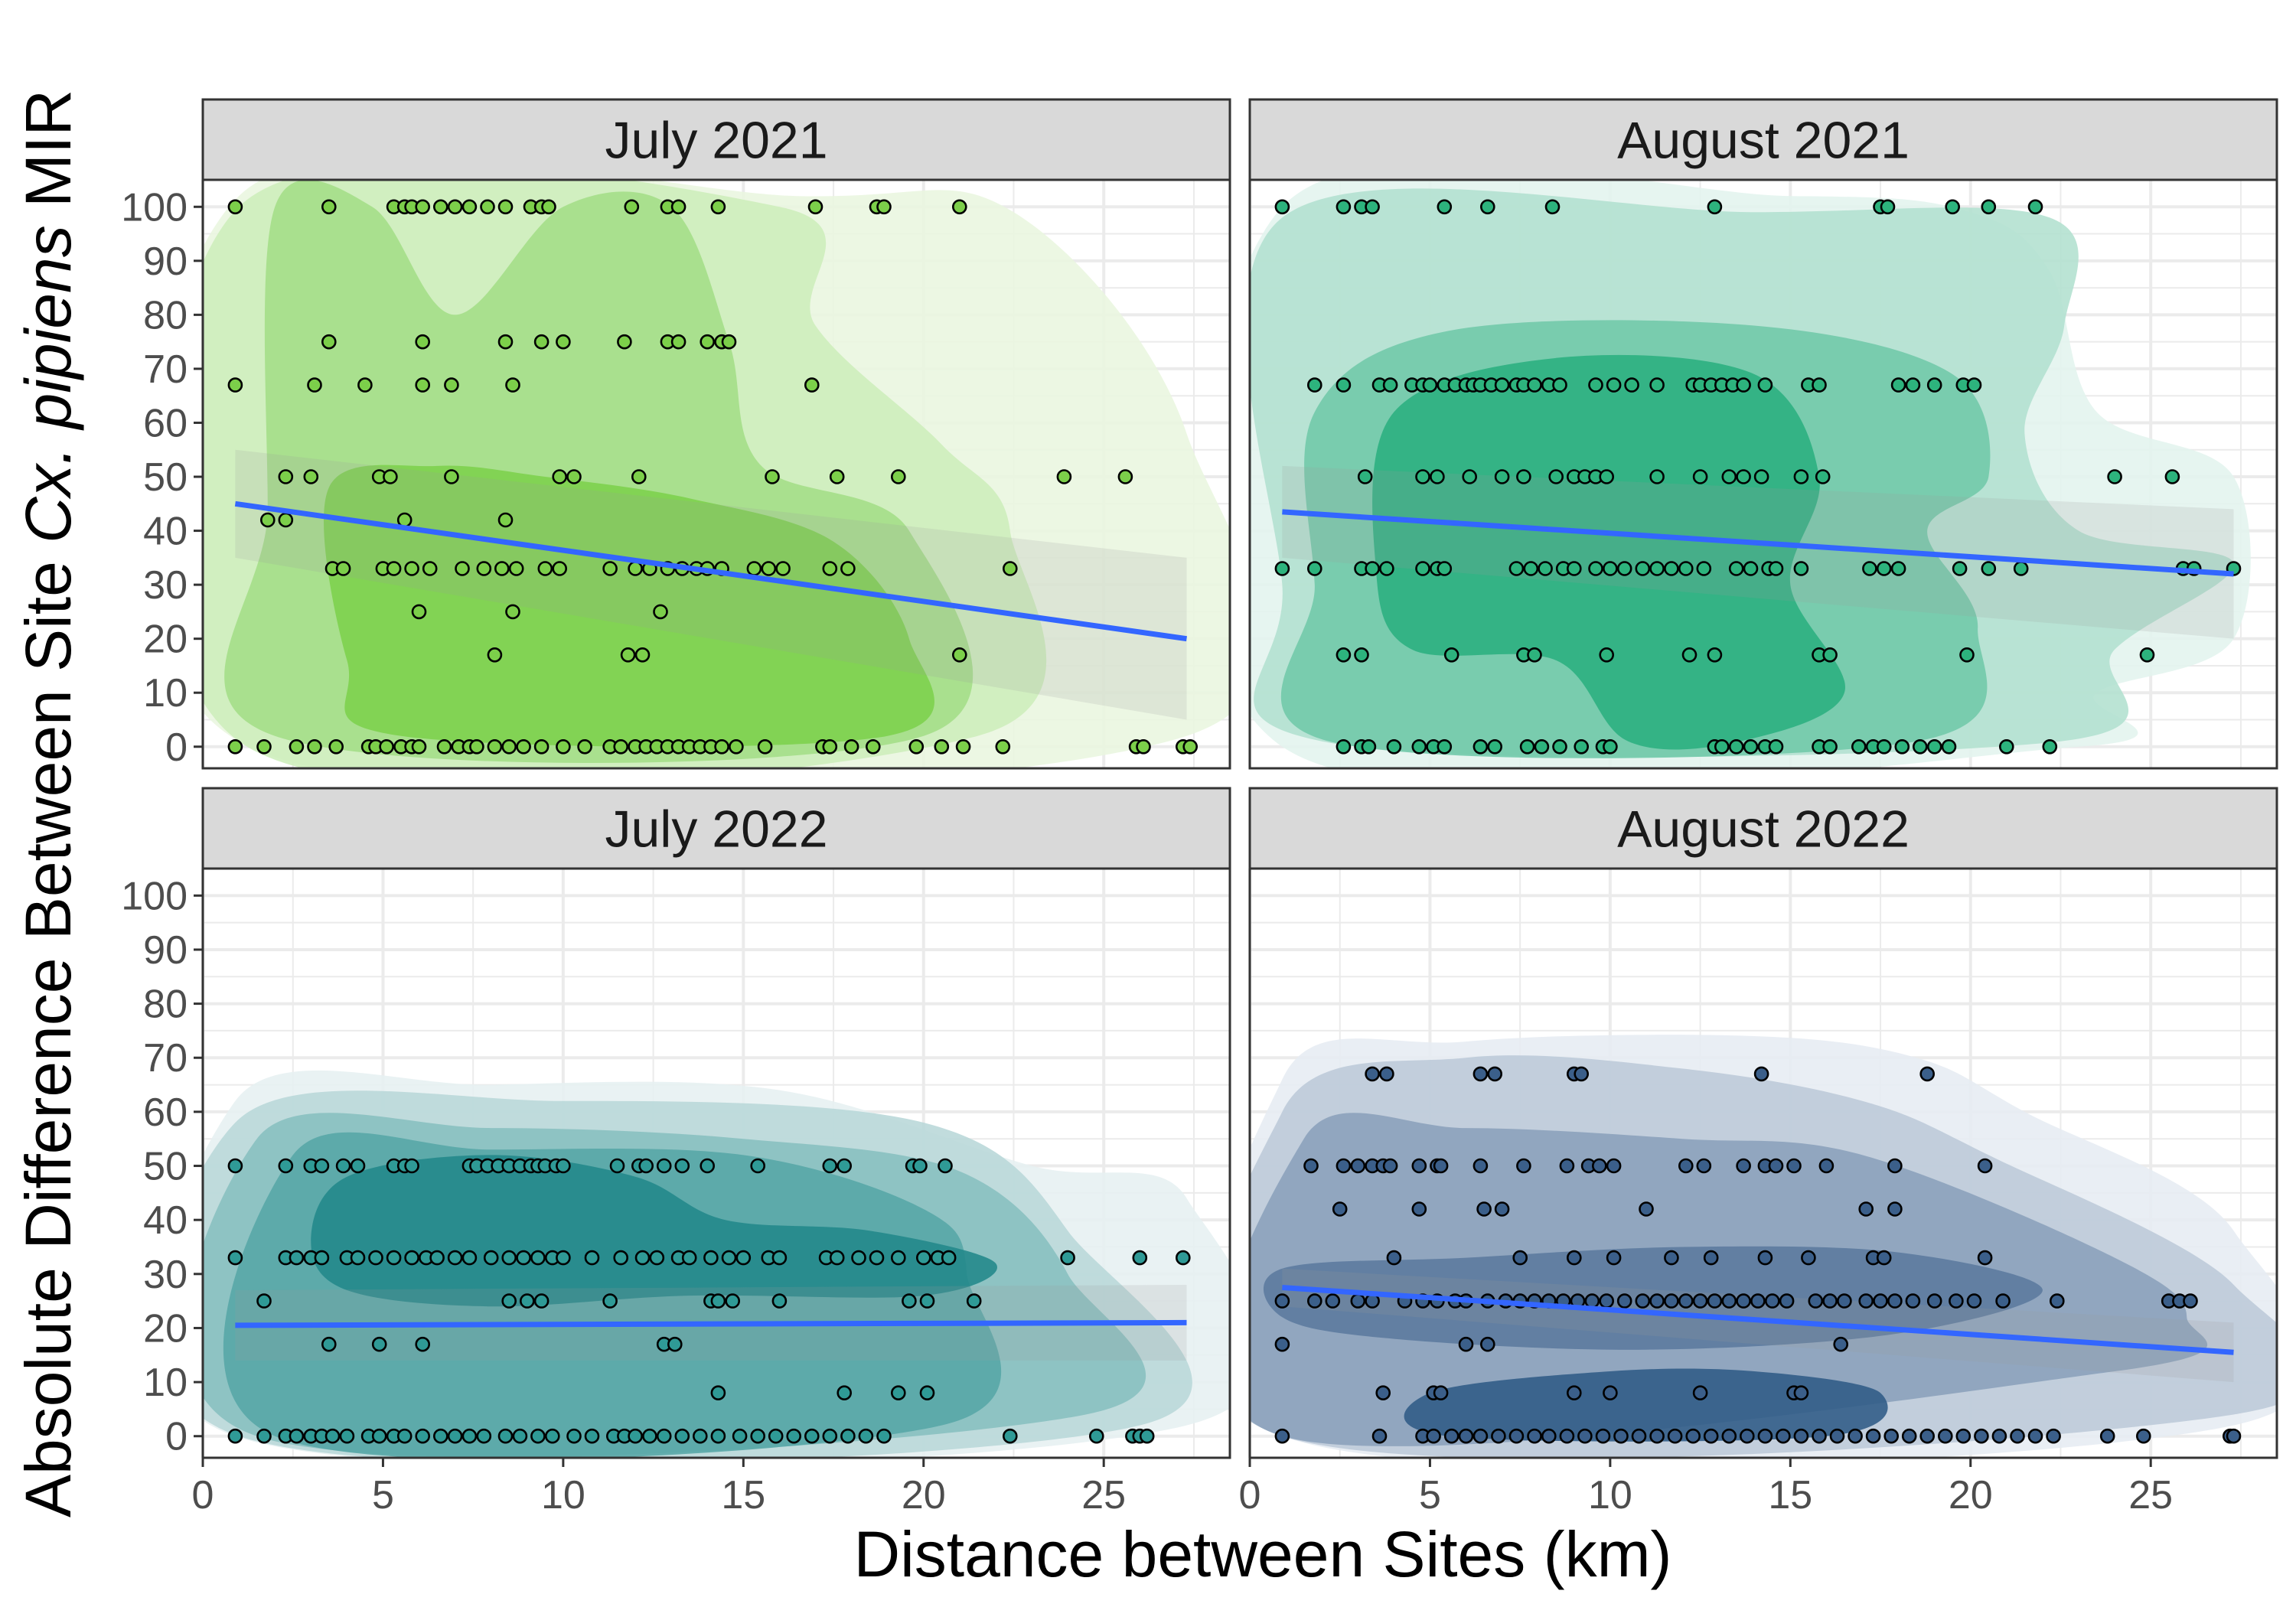  What do you see at coordinates (1763, 829) in the screenshot?
I see `facet-strip-label: August 2022` at bounding box center [1763, 829].